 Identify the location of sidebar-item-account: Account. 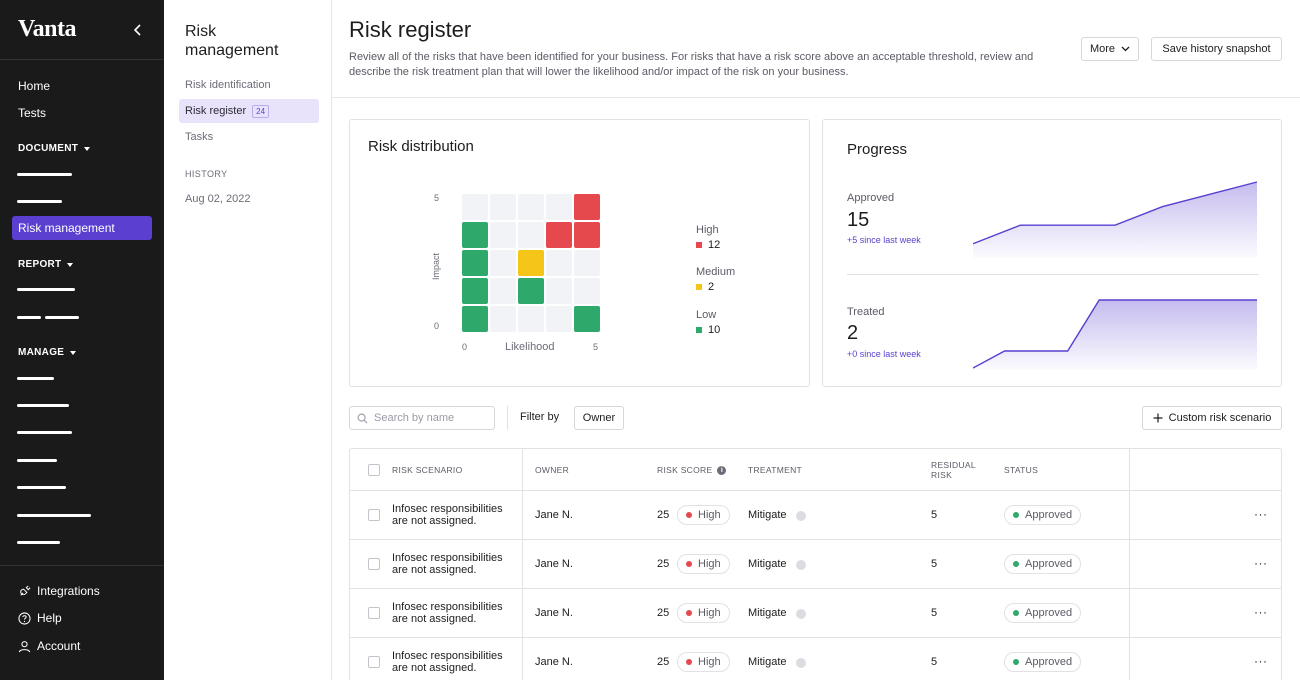
(49, 646).